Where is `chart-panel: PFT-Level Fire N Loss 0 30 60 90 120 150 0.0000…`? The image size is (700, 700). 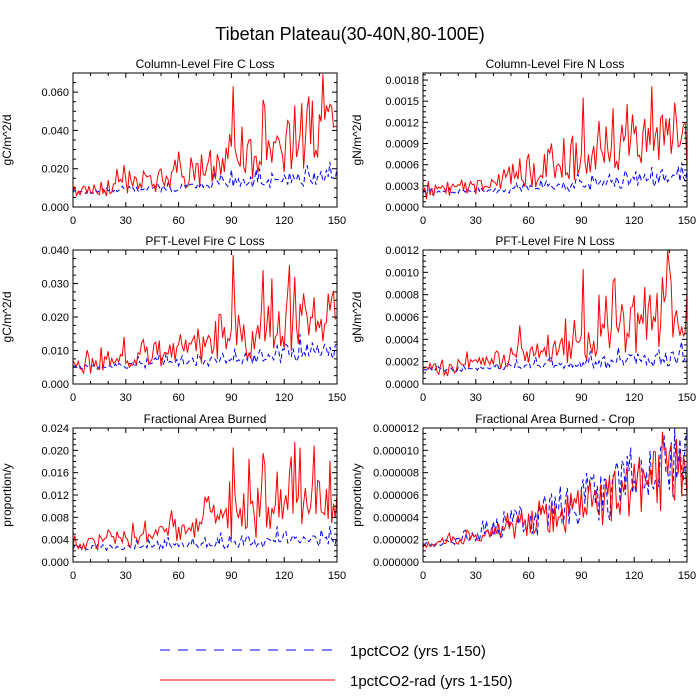 chart-panel: PFT-Level Fire N Loss 0 30 60 90 120 150 0.0000… is located at coordinates (523, 319).